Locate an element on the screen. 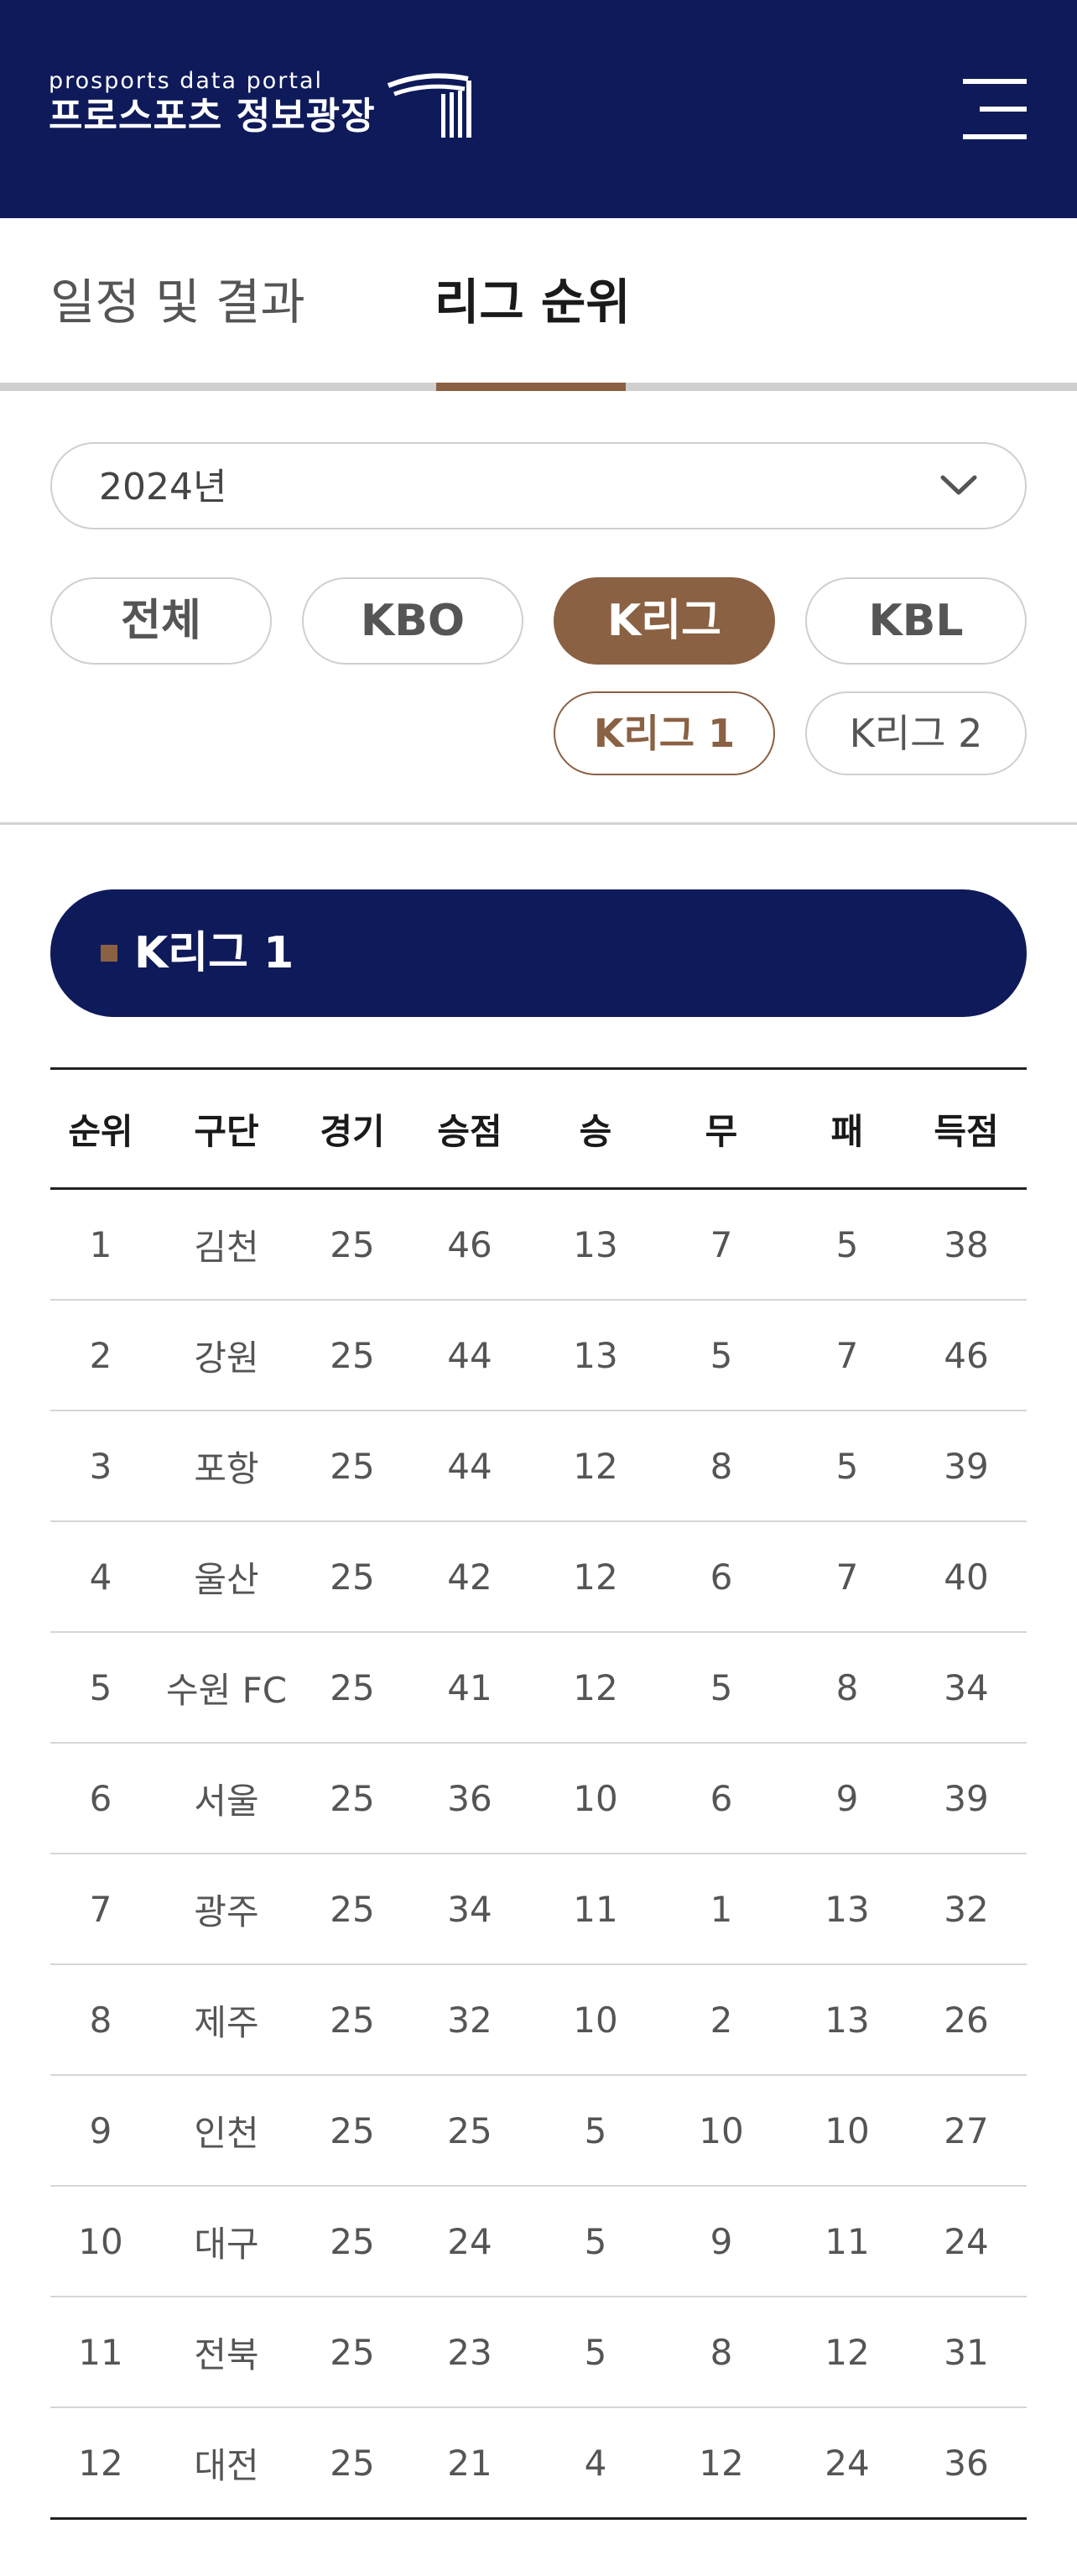  table-row: 4 울산 25 42 12 6 7 40 is located at coordinates (538, 1577).